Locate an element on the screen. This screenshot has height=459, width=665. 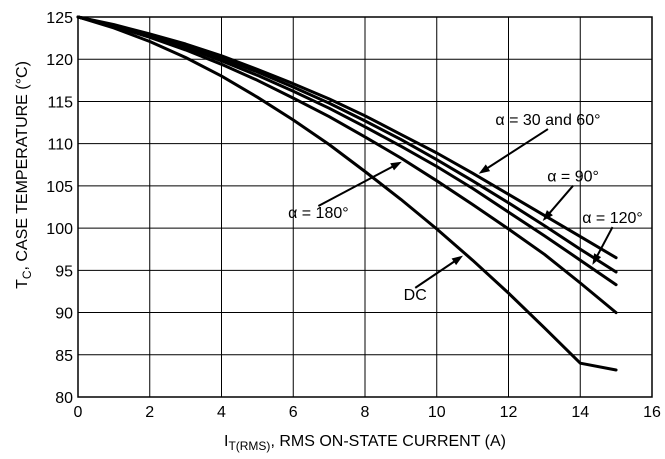
y-axis-title: TC, CASE TEMPERATURE (°C) is located at coordinates (24, 175).